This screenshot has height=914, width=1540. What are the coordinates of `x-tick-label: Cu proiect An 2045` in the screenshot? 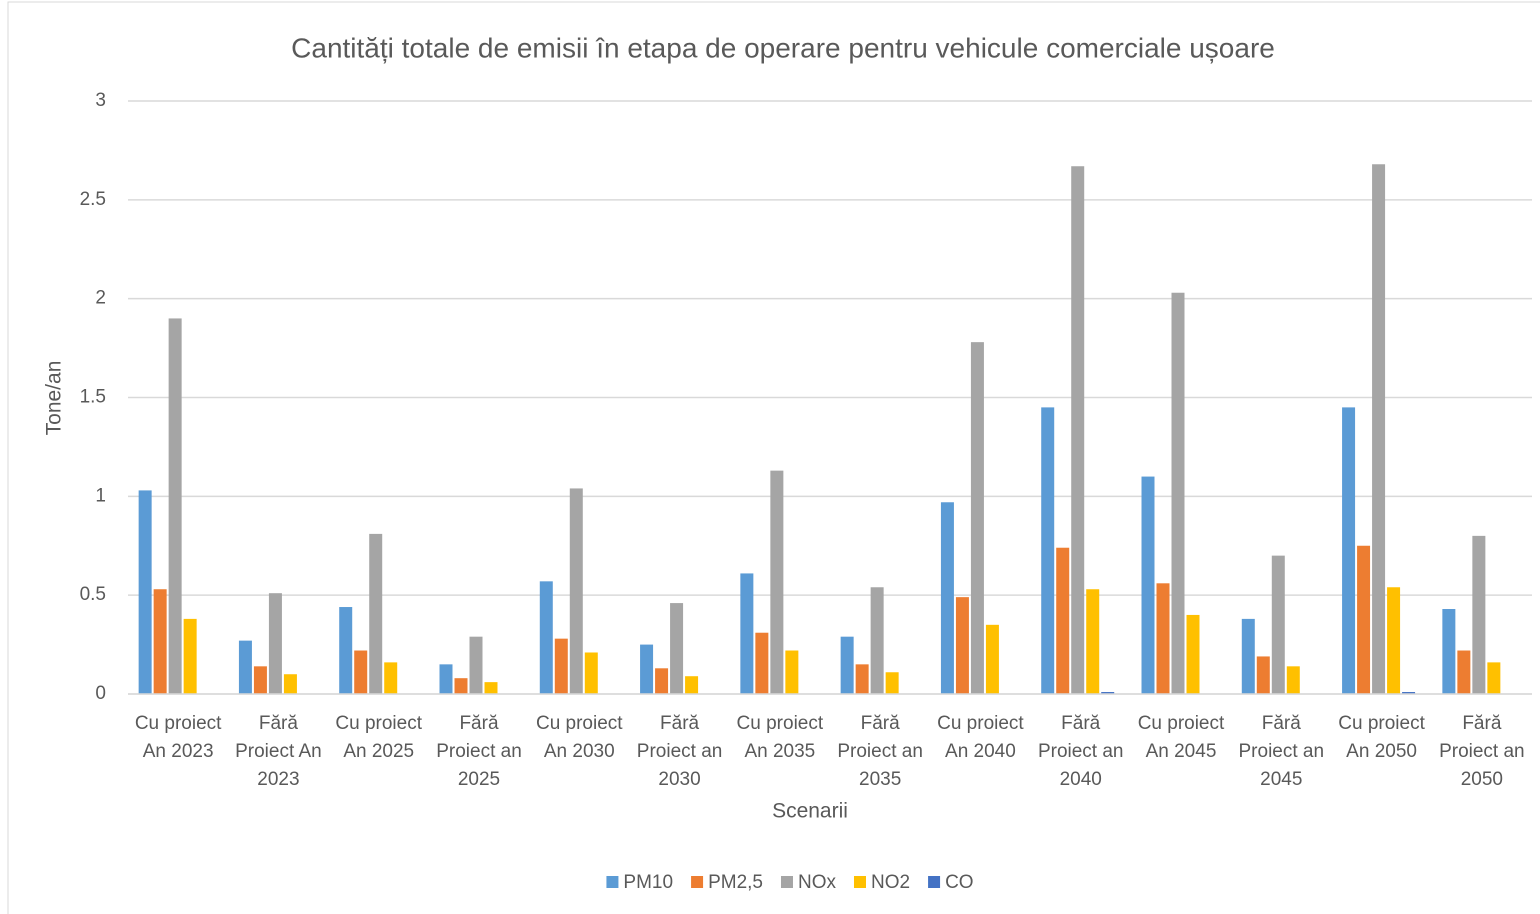 It's located at (1181, 737).